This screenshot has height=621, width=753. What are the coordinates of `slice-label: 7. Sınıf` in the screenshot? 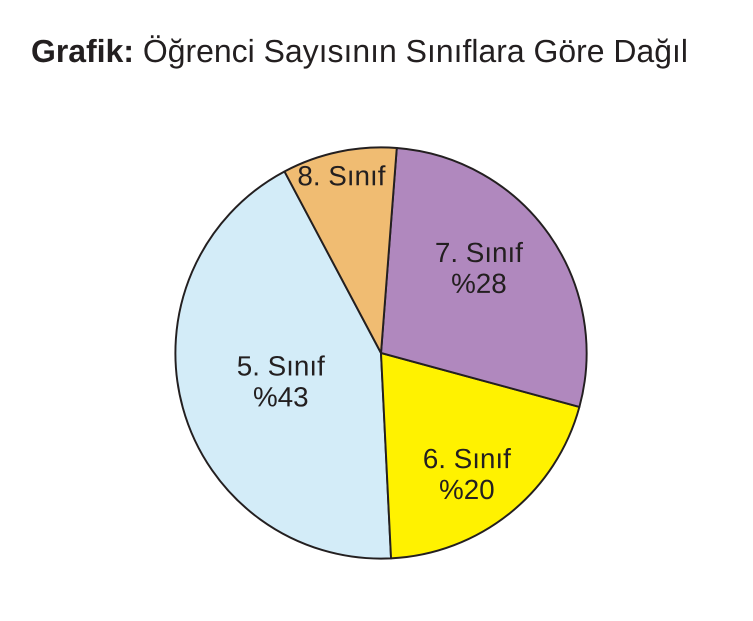 It's located at (479, 252).